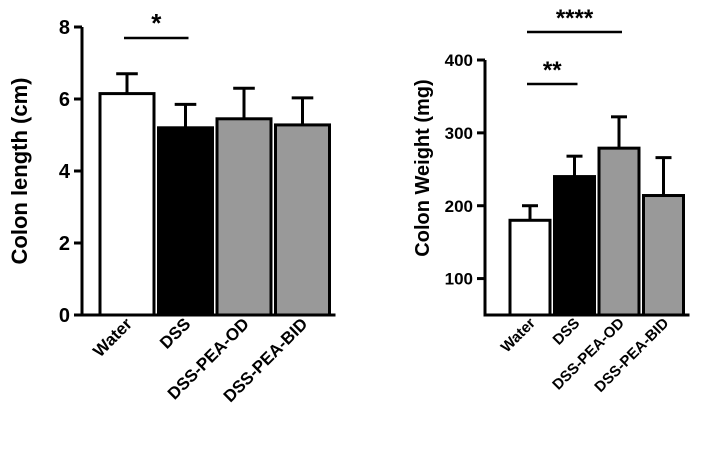 The height and width of the screenshot is (464, 725). Describe the element at coordinates (459, 60) in the screenshot. I see `y-tick-label: 400` at that location.